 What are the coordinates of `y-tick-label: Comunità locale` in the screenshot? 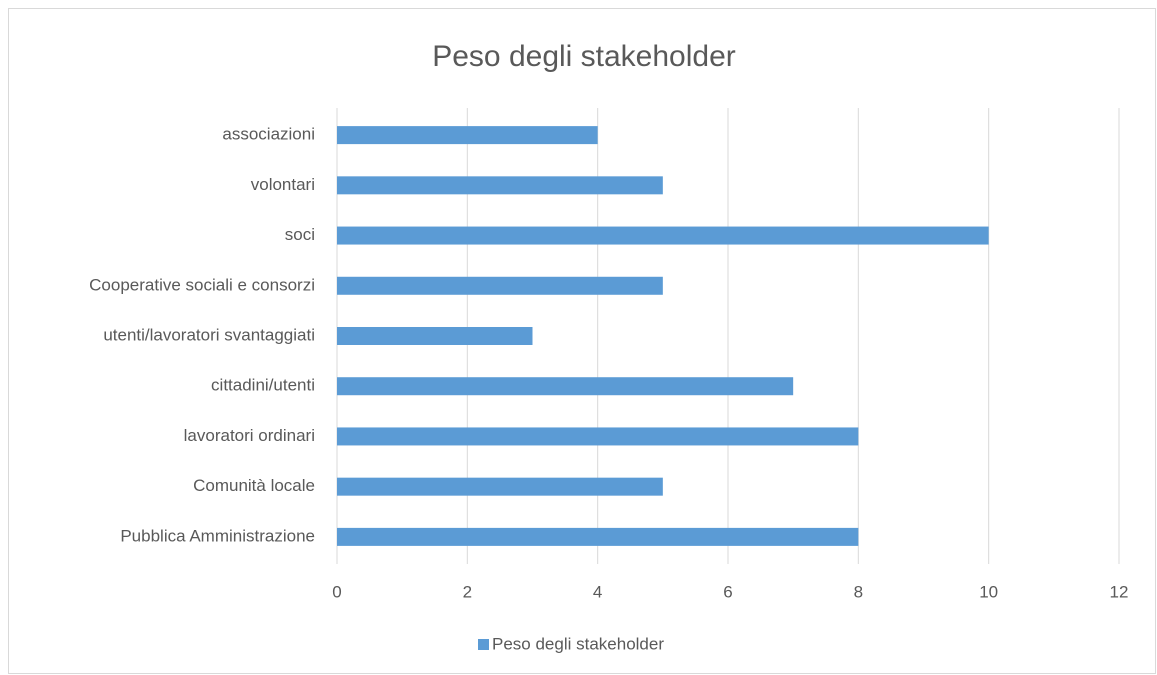 It's located at (254, 485).